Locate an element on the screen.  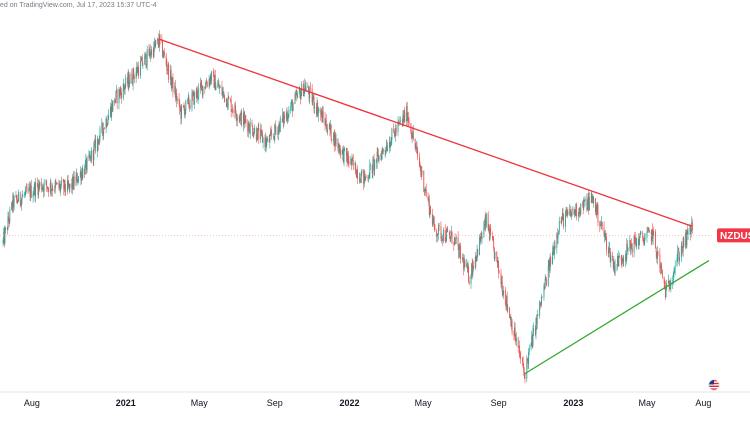
x-tick-label: Sep is located at coordinates (499, 403).